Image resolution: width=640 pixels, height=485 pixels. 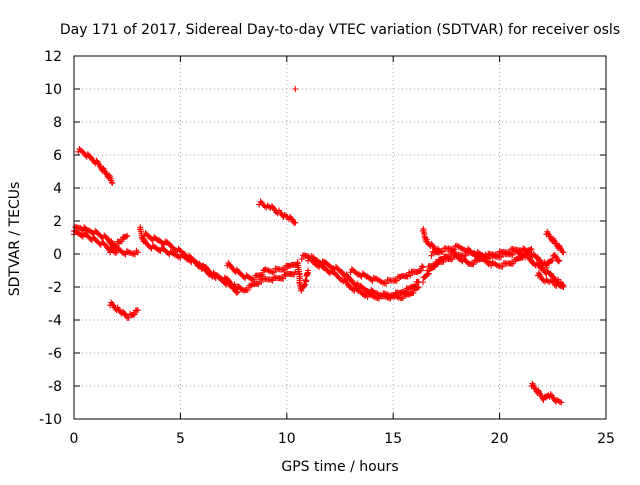 I want to click on x-axis-label: GPS time / hours, so click(x=339, y=467).